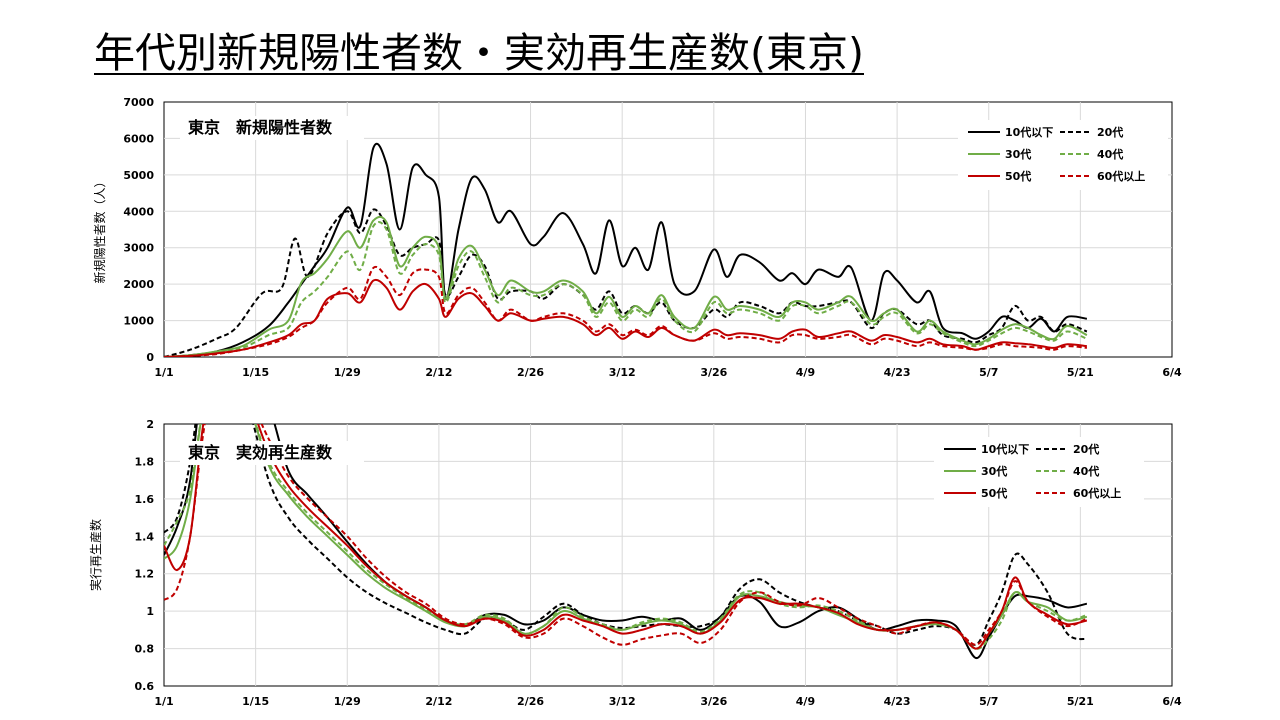 The width and height of the screenshot is (1280, 720). Describe the element at coordinates (99, 229) in the screenshot. I see `y-axis-label: 新規陽性者数（人）` at that location.